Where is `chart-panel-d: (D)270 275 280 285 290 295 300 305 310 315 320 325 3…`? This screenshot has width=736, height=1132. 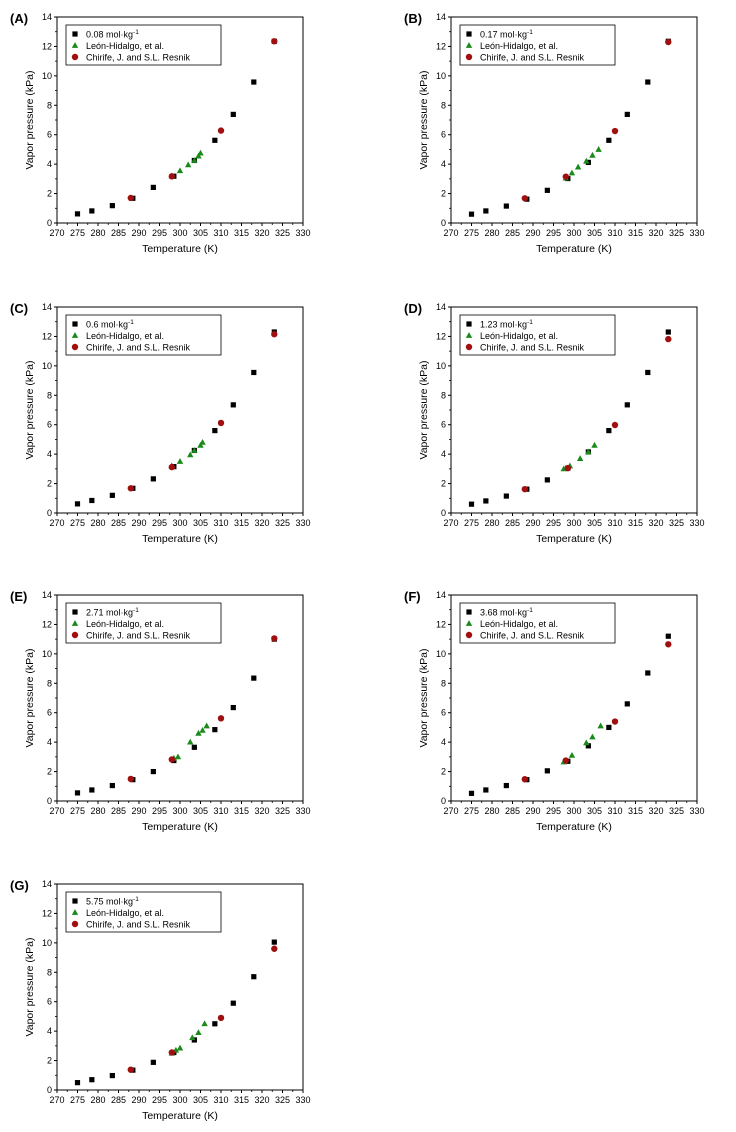
chart-panel-d: (D)270 275 280 285 290 295 300 305 310 315 320 325 3… is located at coordinates (554, 423).